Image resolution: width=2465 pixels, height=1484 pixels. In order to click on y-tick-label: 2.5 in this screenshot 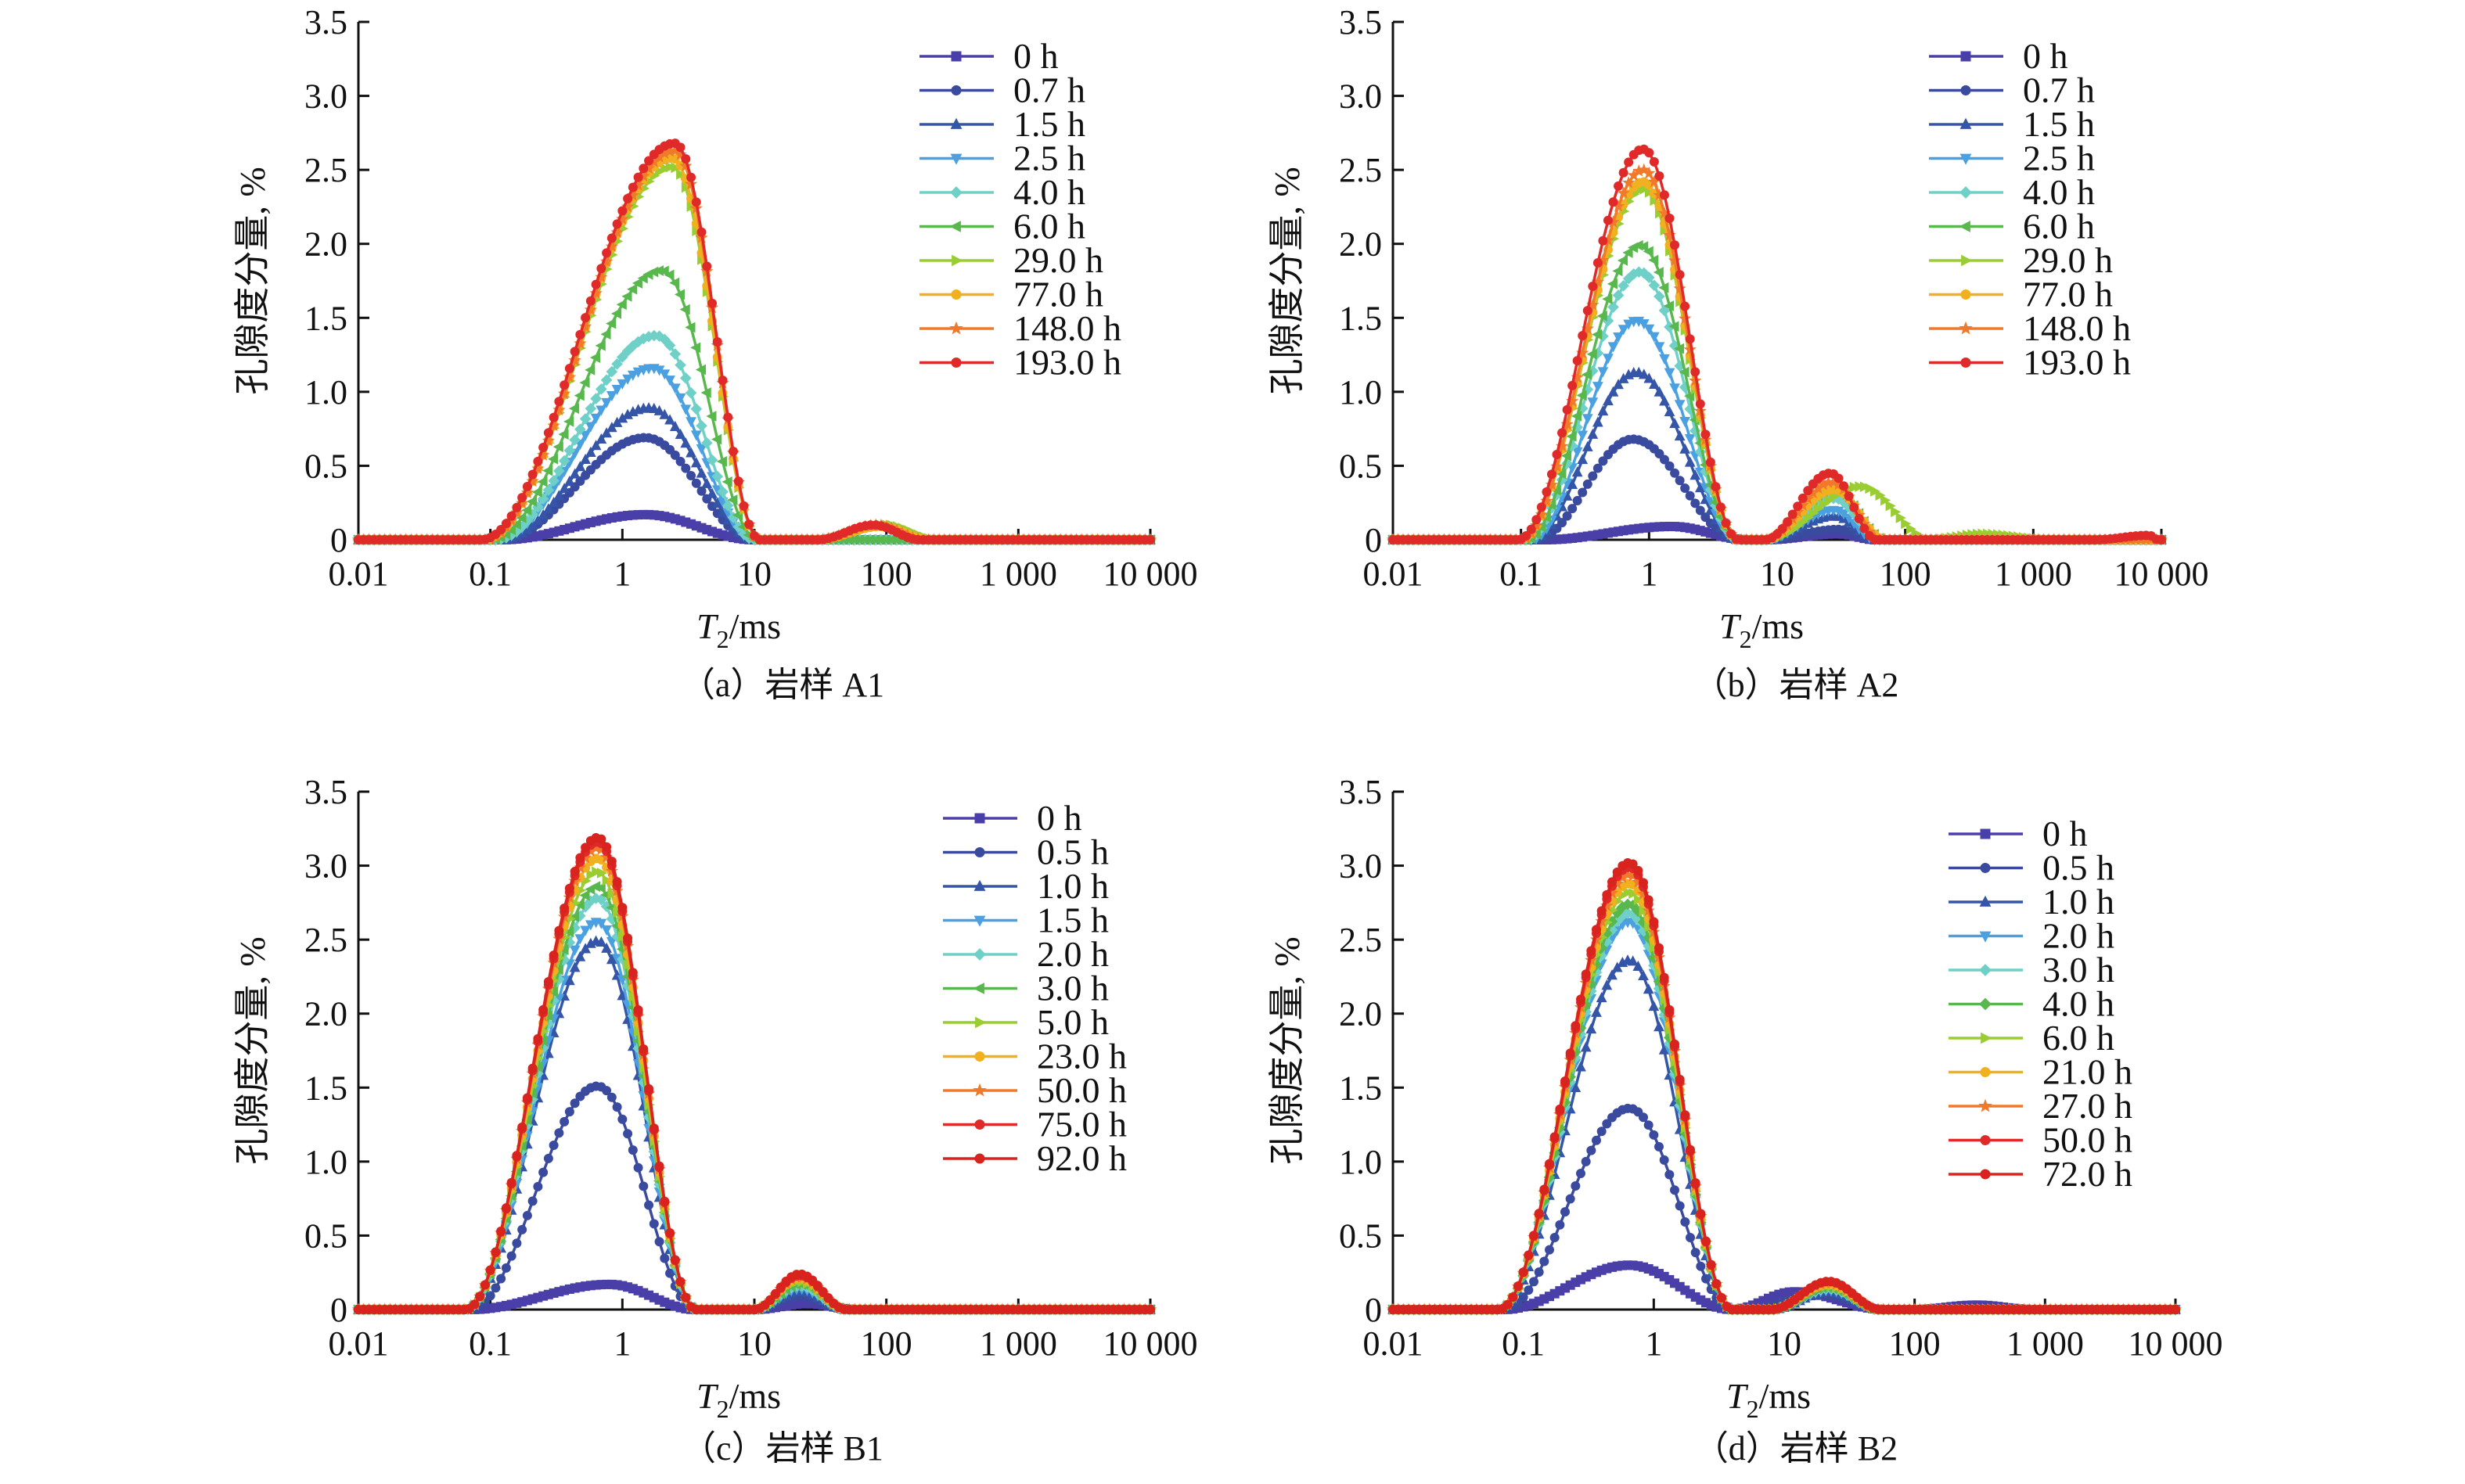, I will do `click(325, 170)`.